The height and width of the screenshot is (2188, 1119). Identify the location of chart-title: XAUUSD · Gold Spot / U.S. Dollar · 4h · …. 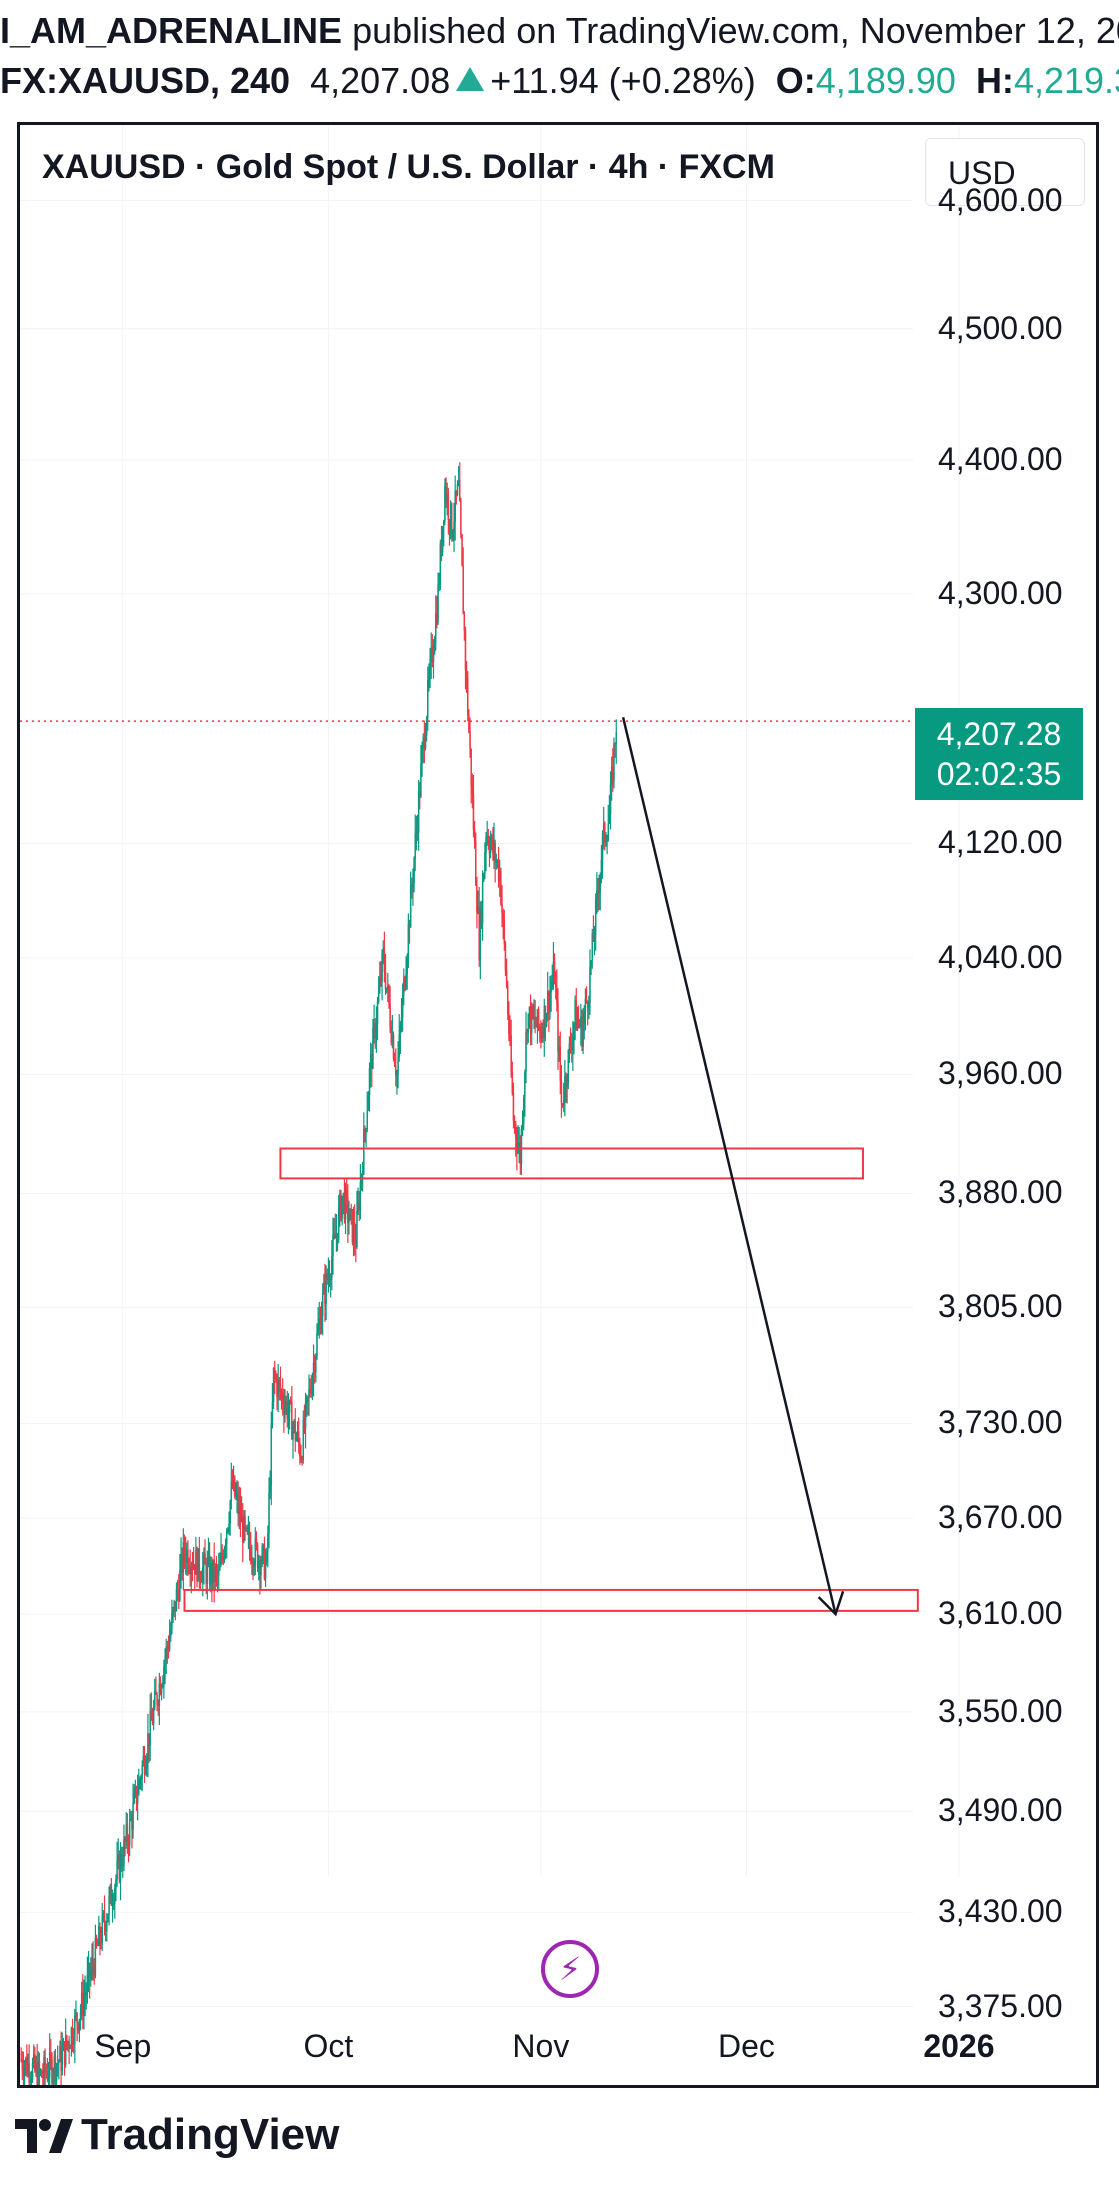
(408, 167).